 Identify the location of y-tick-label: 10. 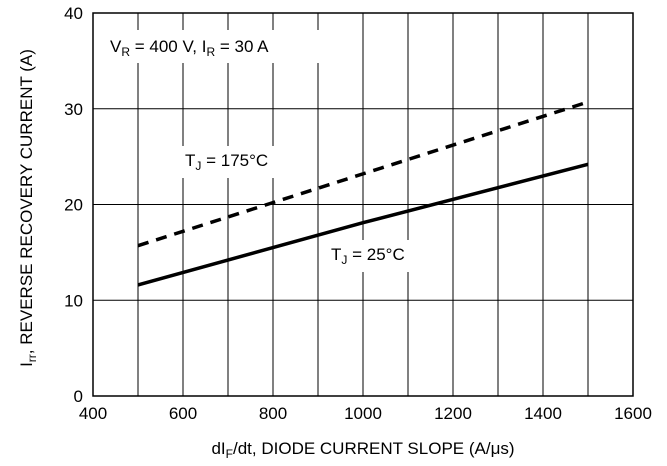
(73, 300).